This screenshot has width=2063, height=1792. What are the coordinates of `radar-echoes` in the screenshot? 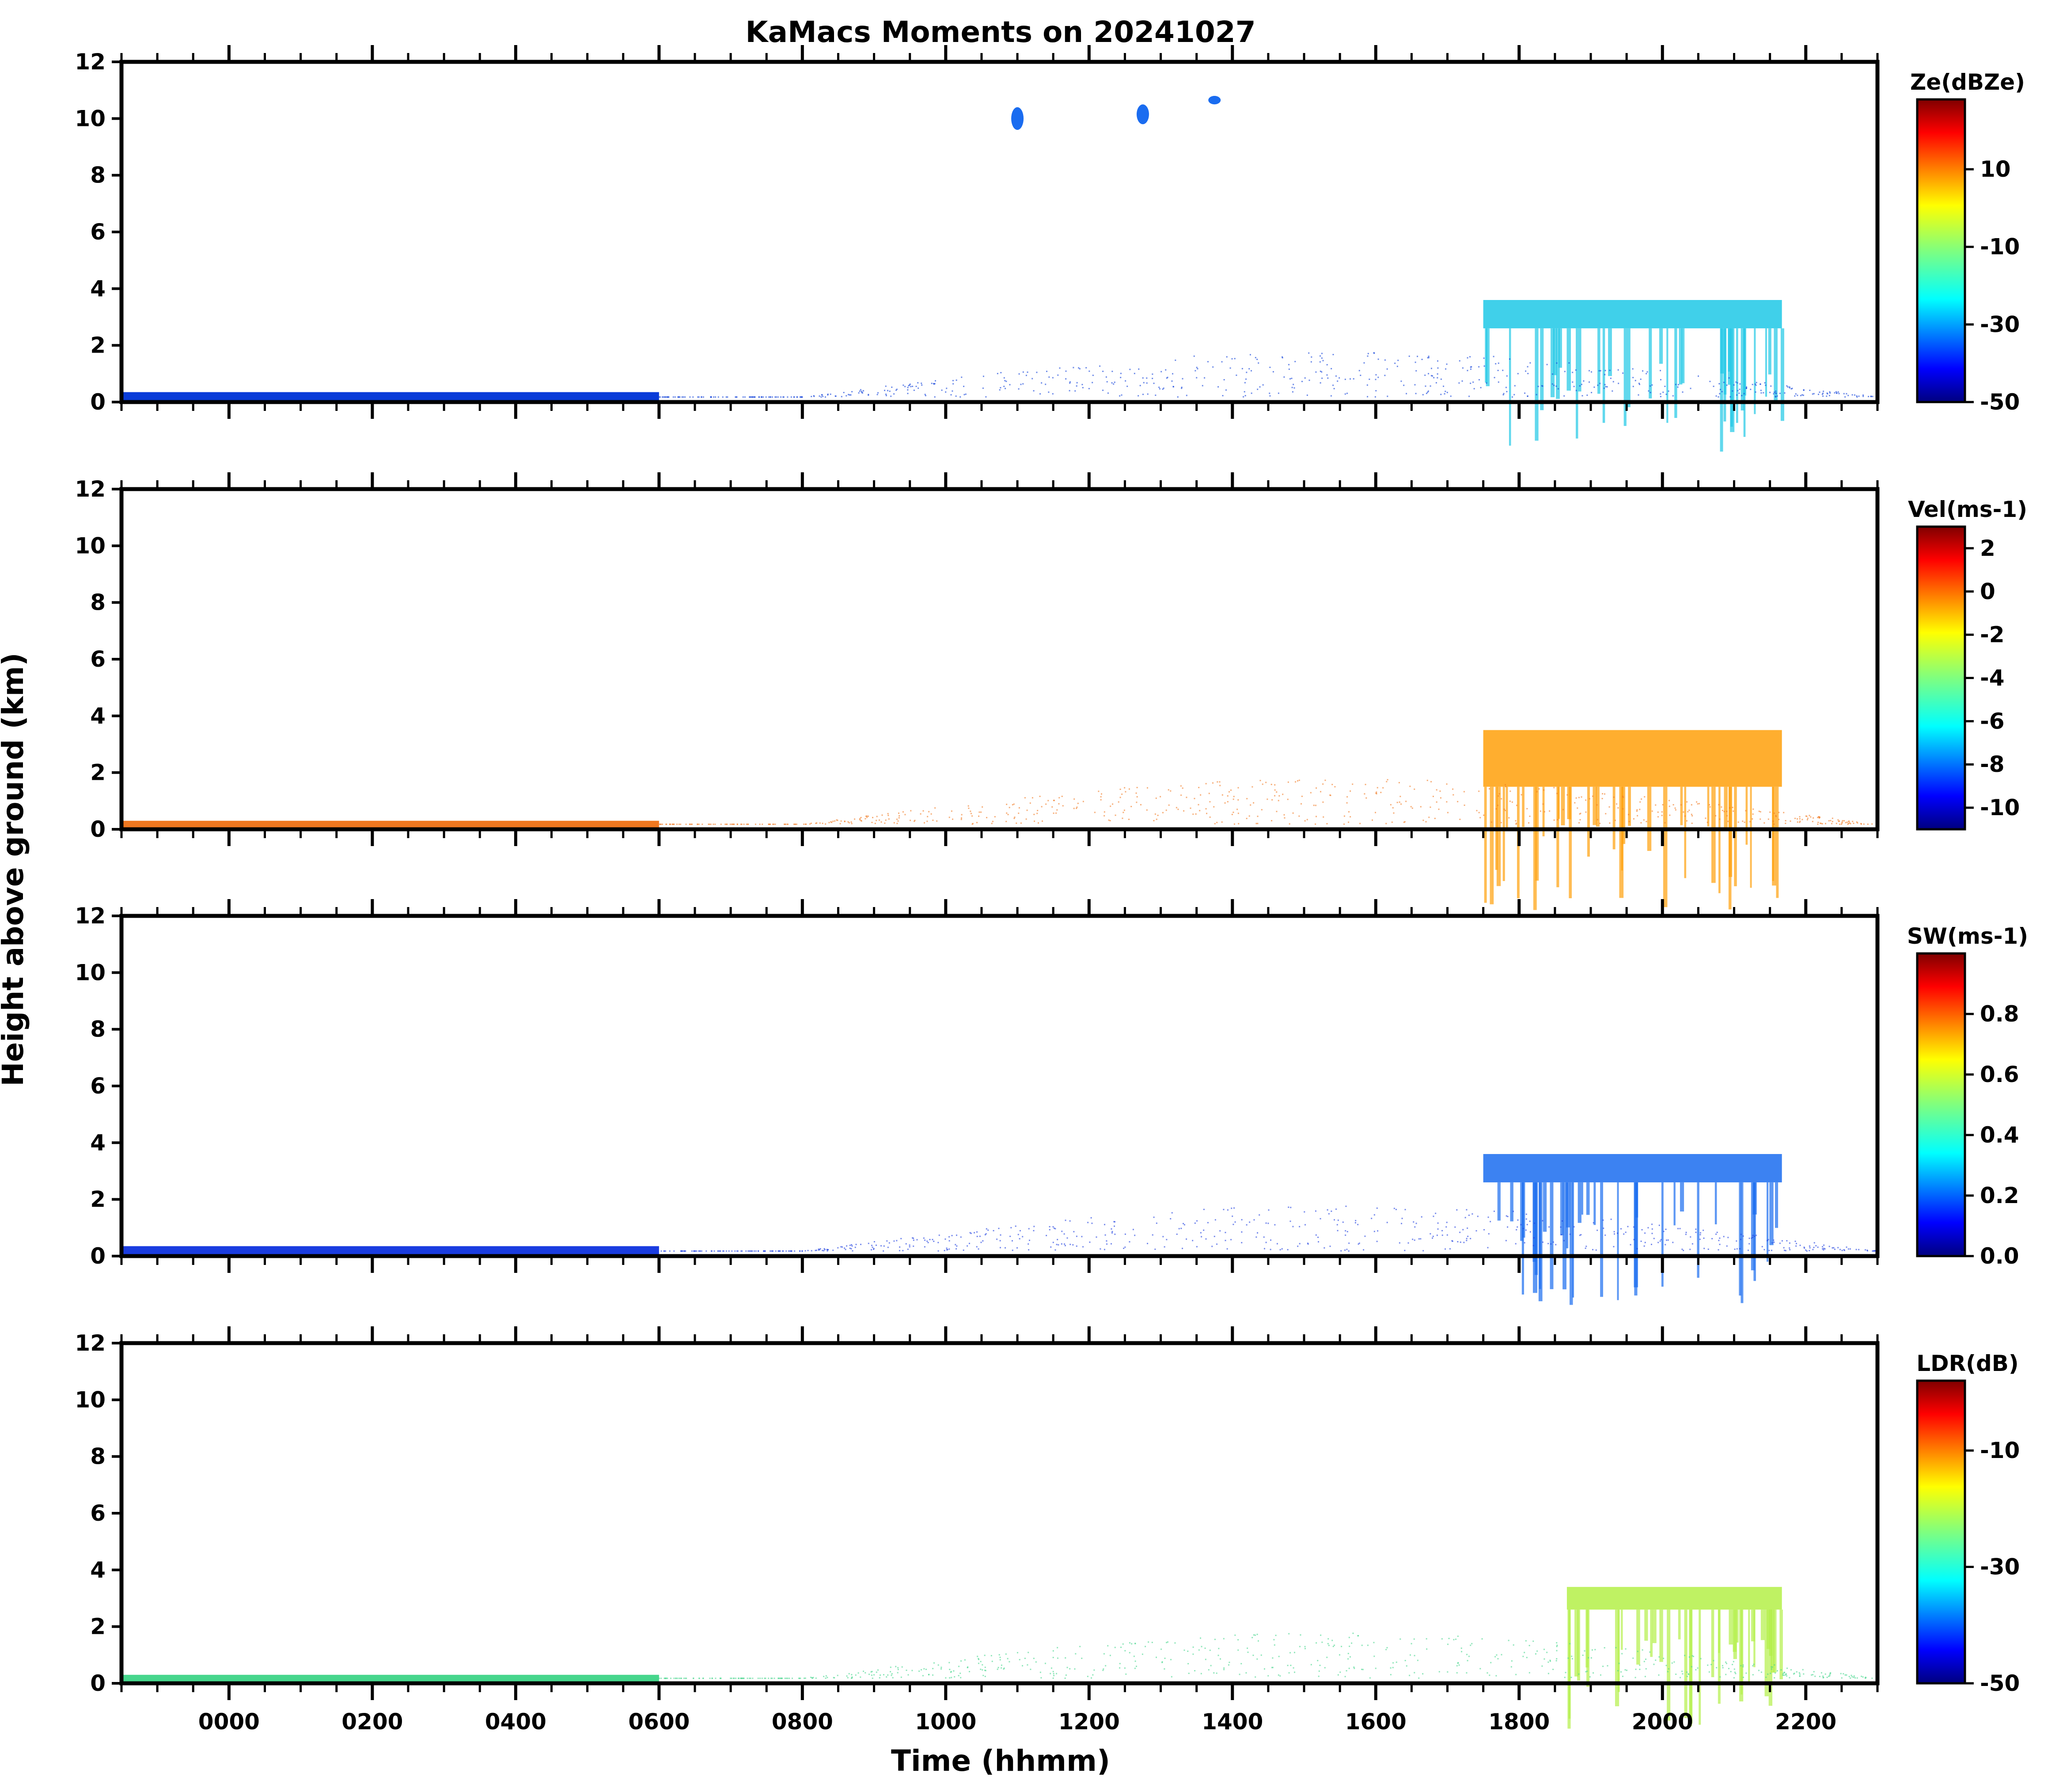 It's located at (1001, 820).